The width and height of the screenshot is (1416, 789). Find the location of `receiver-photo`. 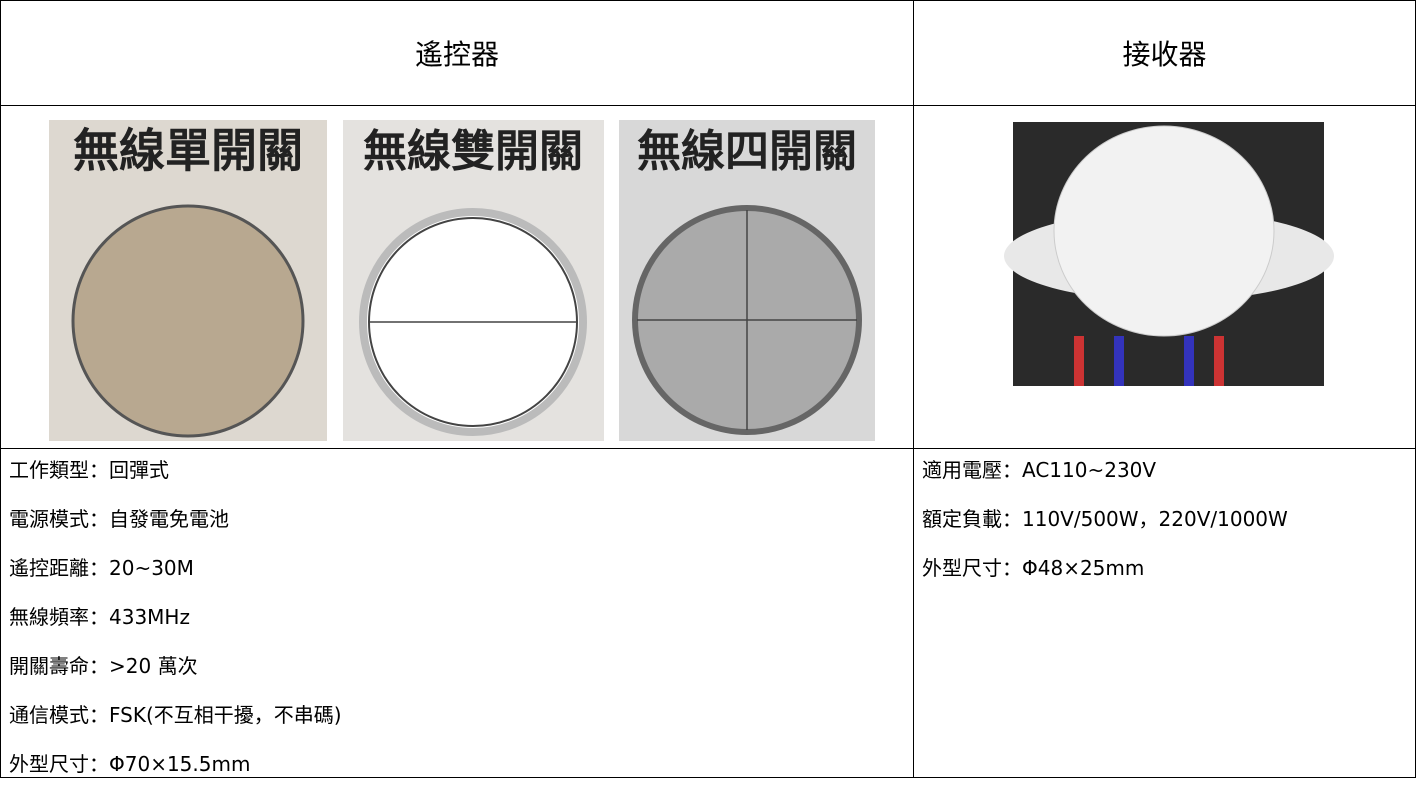

receiver-photo is located at coordinates (1169, 254).